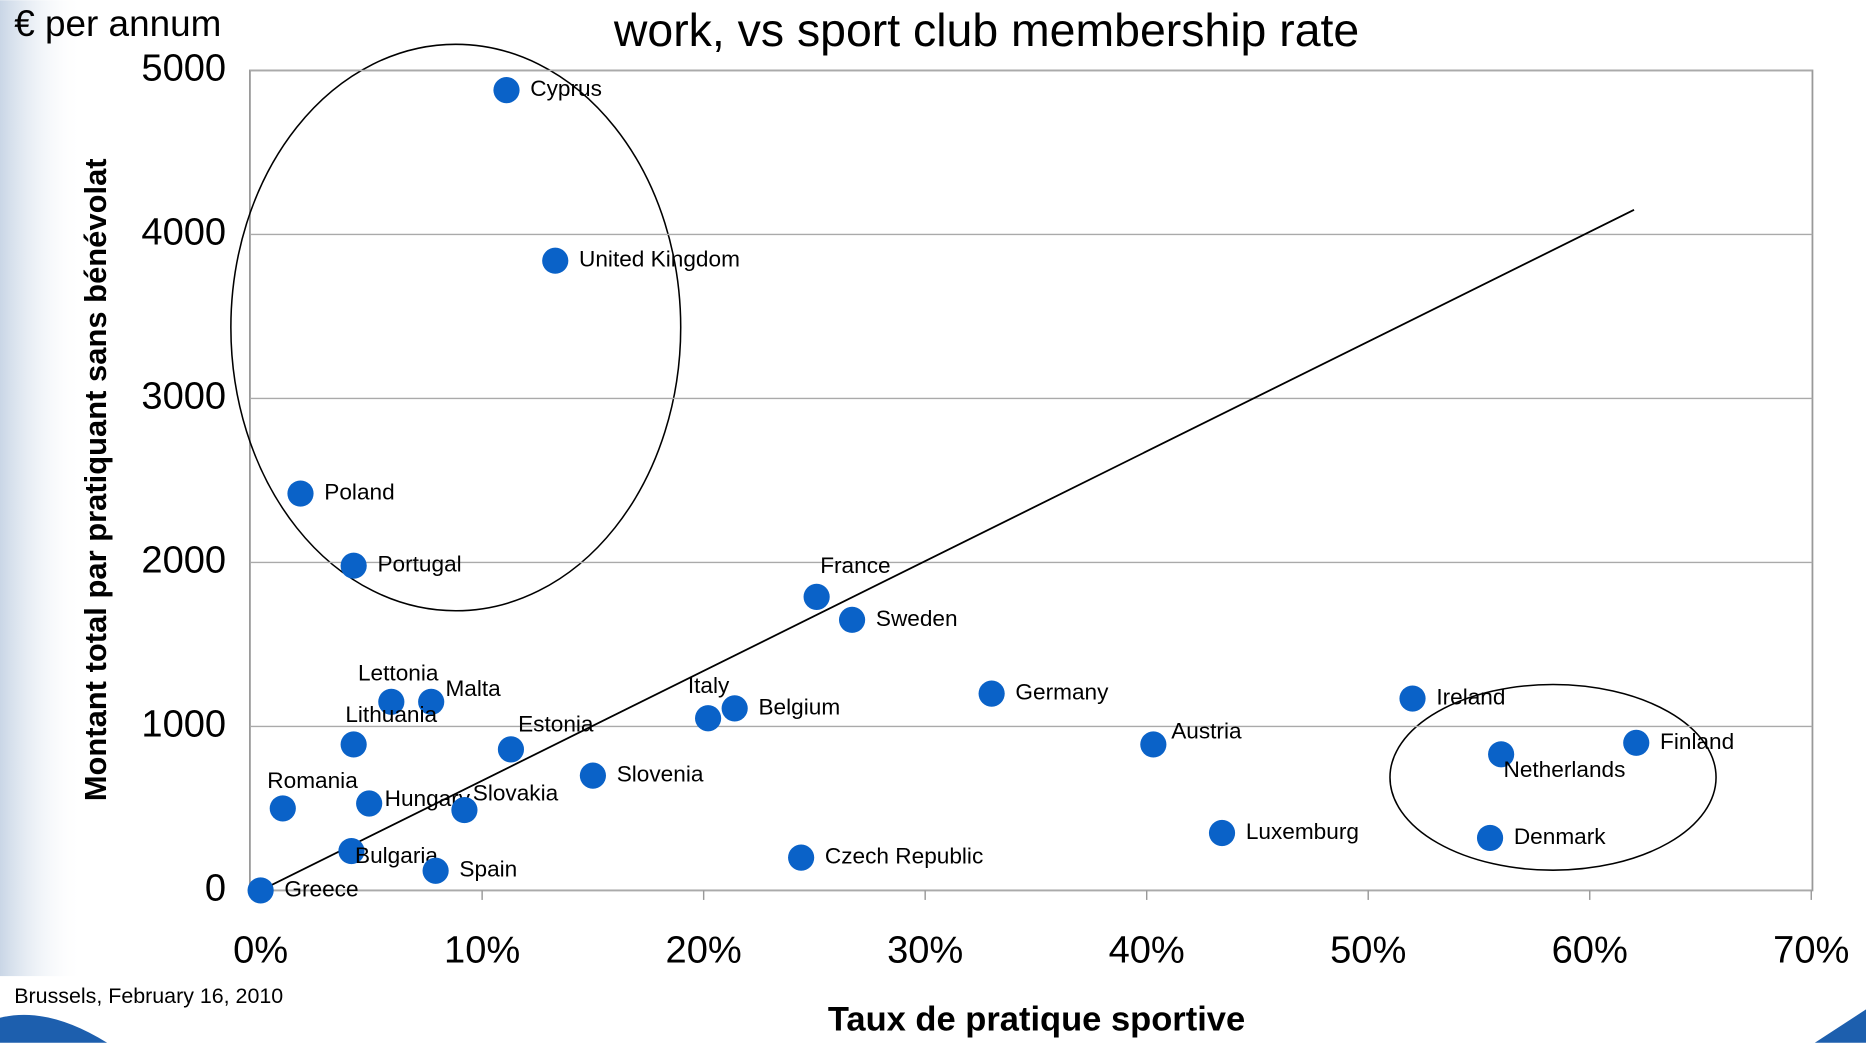  Describe the element at coordinates (1590, 950) in the screenshot. I see `x-tick-label: 60%` at that location.